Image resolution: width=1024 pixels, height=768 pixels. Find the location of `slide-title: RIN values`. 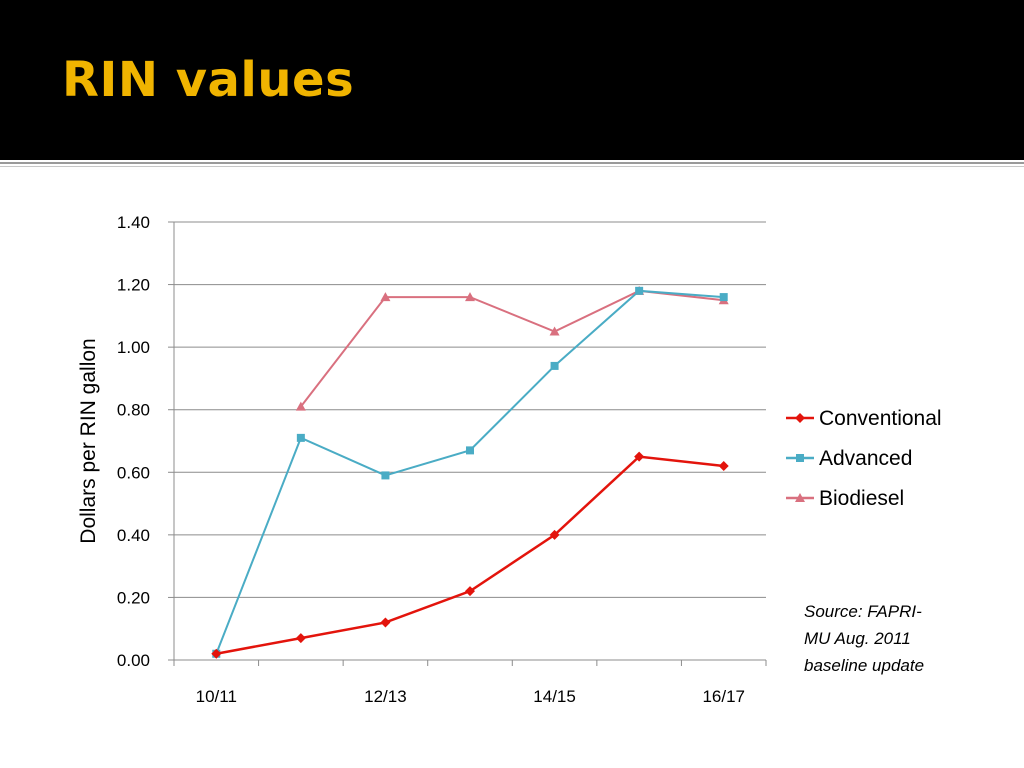

slide-title: RIN values is located at coordinates (208, 80).